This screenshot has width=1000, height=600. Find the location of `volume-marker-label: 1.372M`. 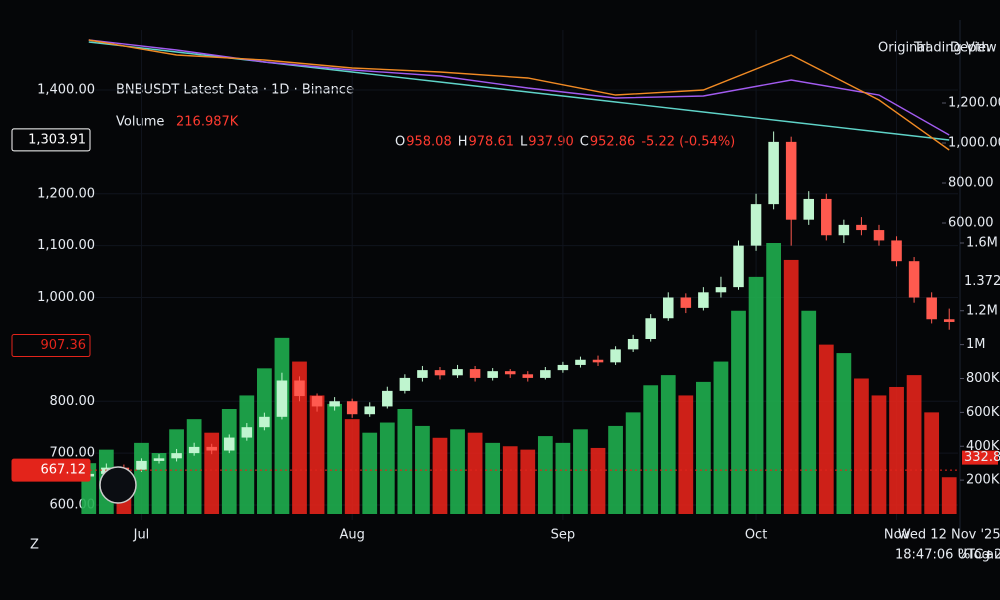

volume-marker-label: 1.372M is located at coordinates (982, 281).